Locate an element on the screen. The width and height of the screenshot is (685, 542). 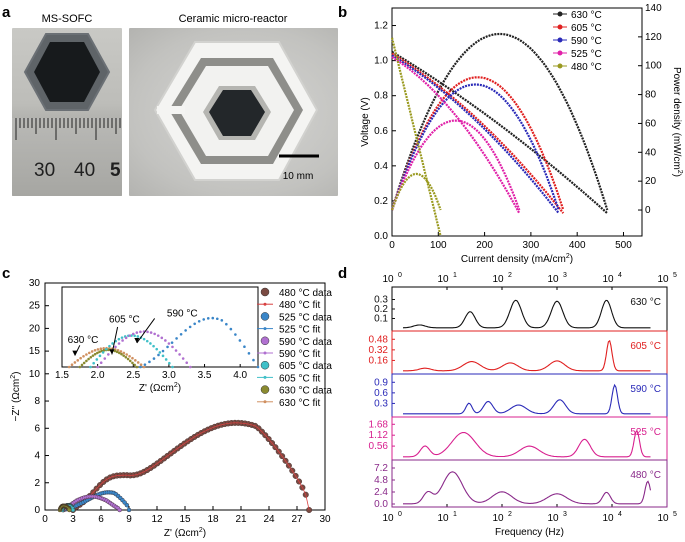
legend-marker is located at coordinates (265, 389).